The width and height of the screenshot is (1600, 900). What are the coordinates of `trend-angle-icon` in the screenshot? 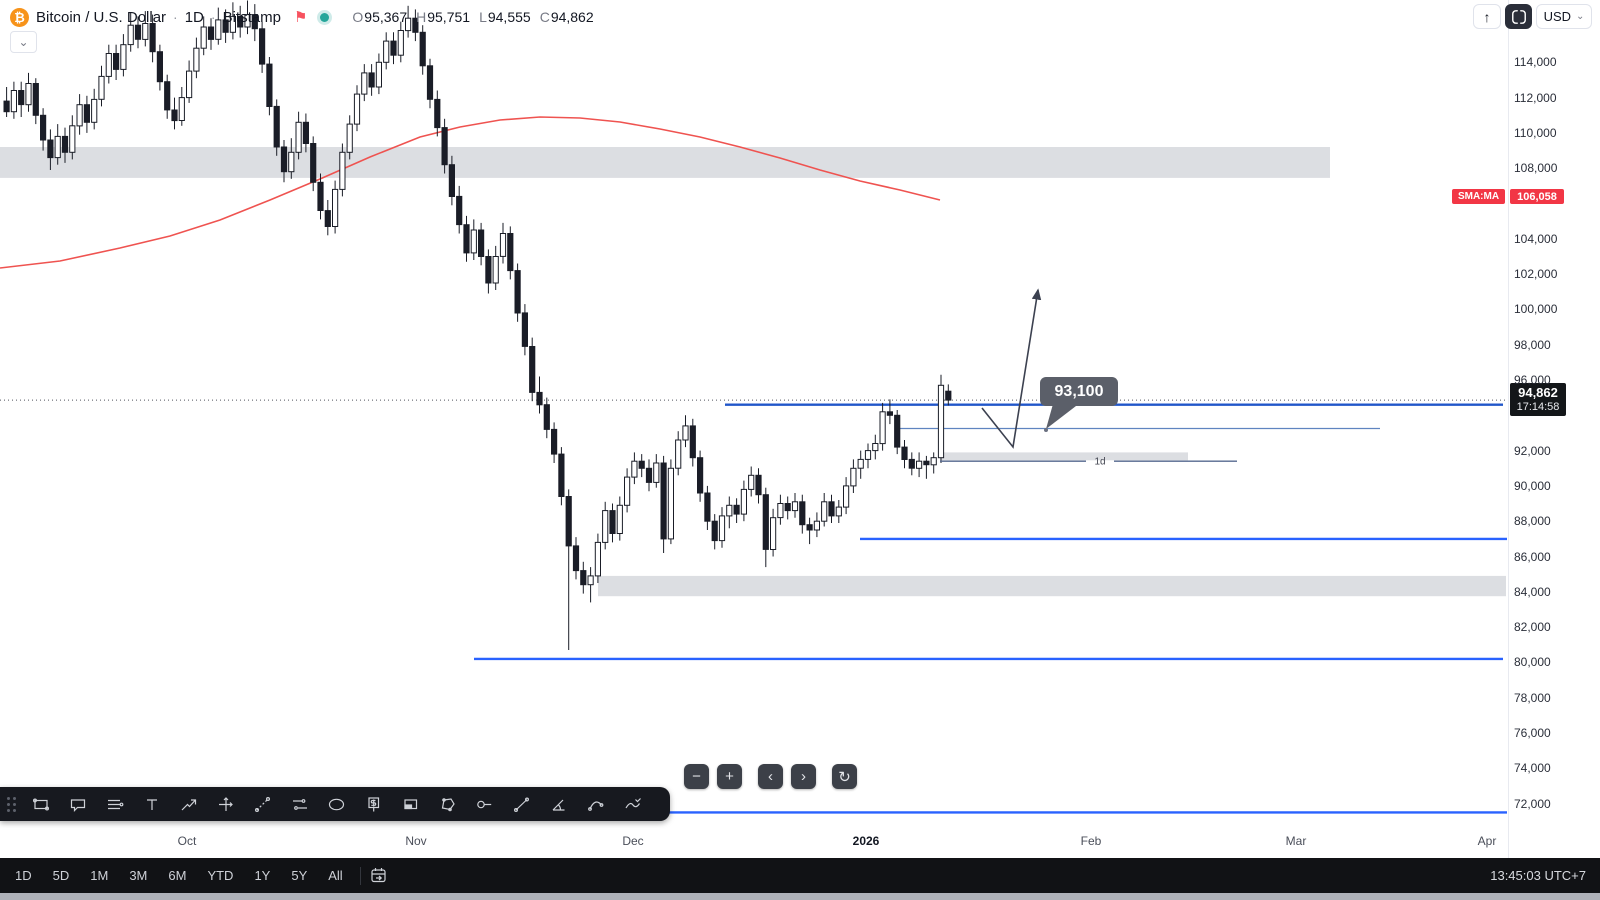 It's located at (558, 805).